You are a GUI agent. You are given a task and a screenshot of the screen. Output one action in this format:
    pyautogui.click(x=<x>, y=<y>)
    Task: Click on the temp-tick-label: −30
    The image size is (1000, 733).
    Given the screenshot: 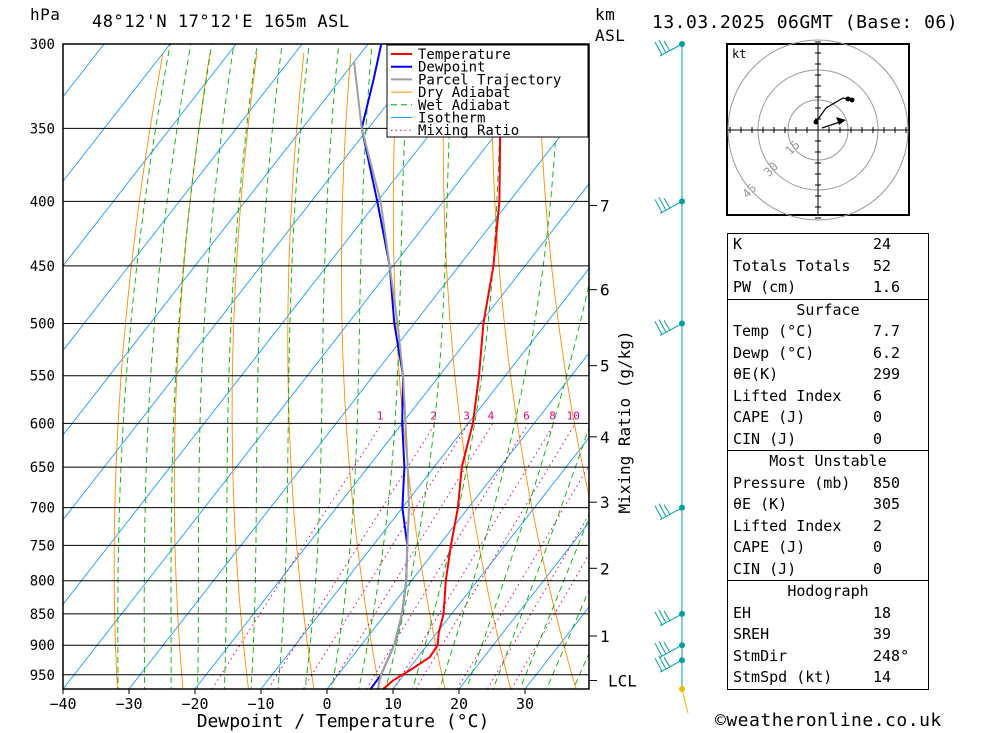 What is the action you would take?
    pyautogui.click(x=128, y=704)
    